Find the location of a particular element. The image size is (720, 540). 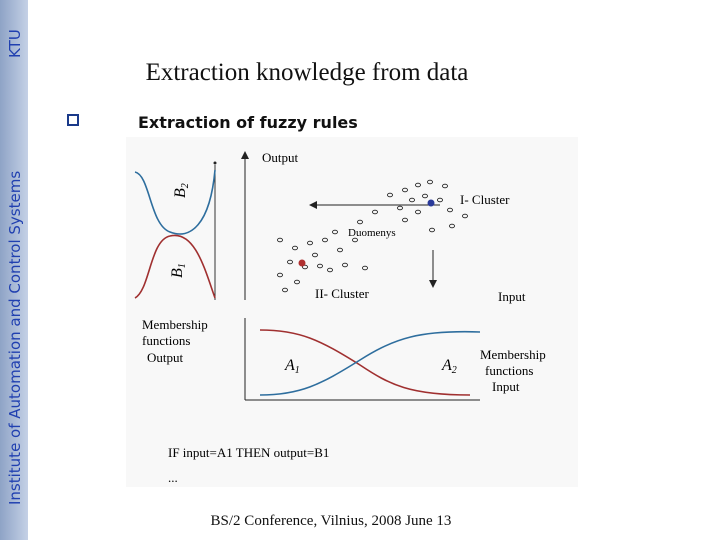

bullet-icon is located at coordinates (73, 120).